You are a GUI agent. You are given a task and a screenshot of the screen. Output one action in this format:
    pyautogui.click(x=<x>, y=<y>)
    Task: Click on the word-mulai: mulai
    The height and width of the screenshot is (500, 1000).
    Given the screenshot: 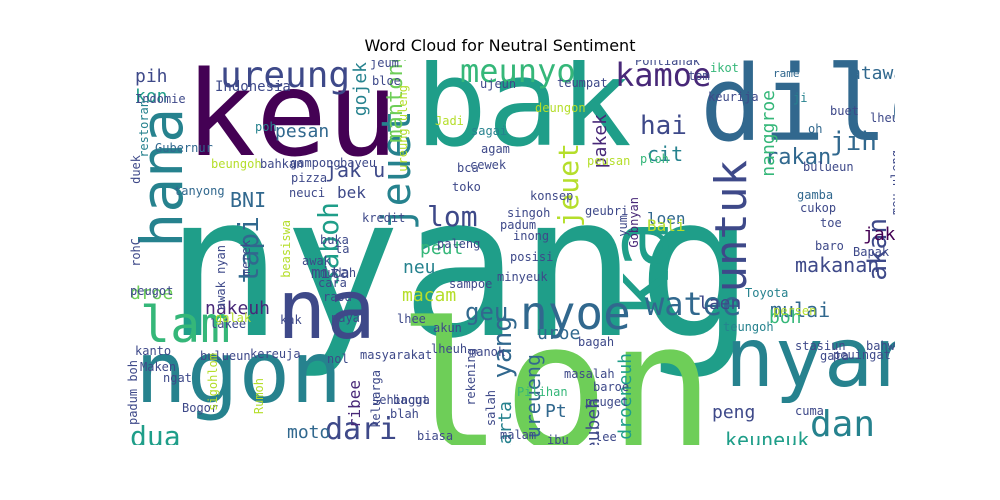 What is the action you would take?
    pyautogui.click(x=800, y=310)
    